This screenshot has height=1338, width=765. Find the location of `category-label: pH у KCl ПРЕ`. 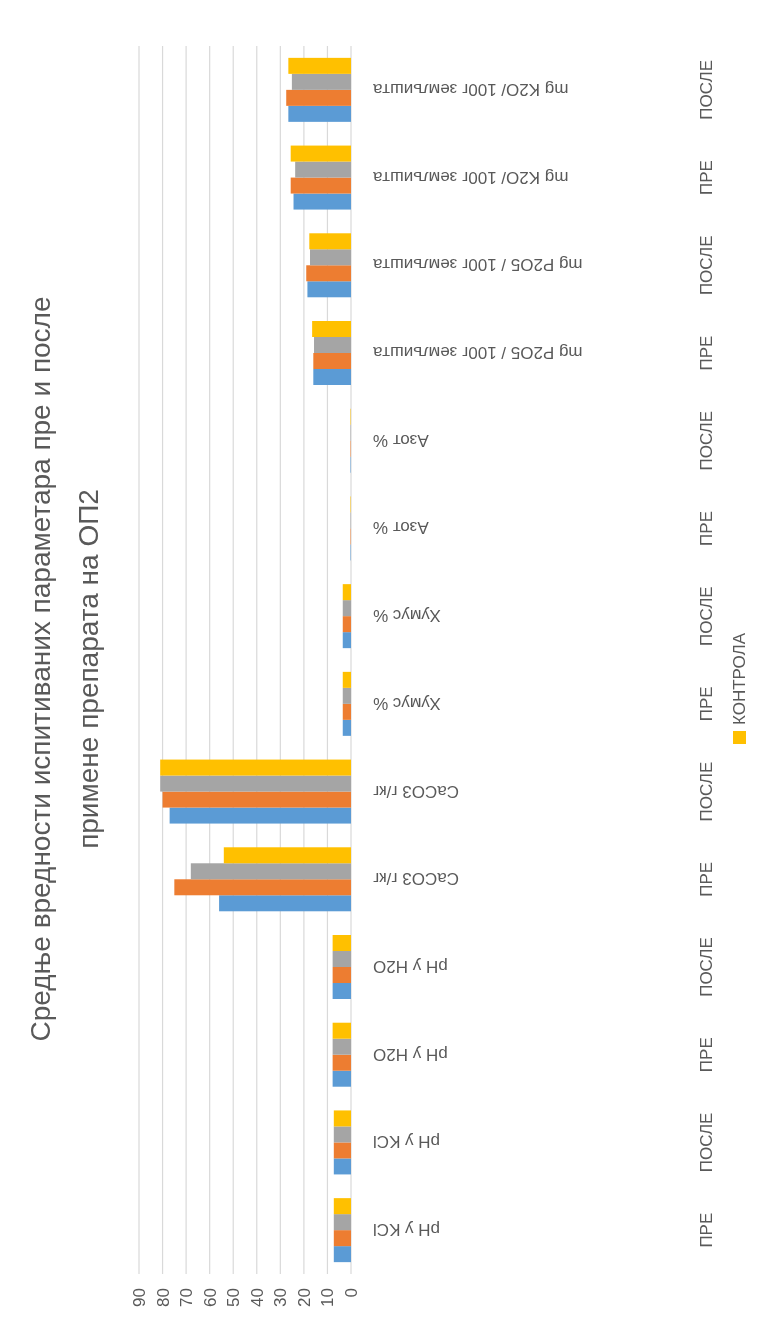

category-label: pH у KCl ПРЕ is located at coordinates (544, 1230).